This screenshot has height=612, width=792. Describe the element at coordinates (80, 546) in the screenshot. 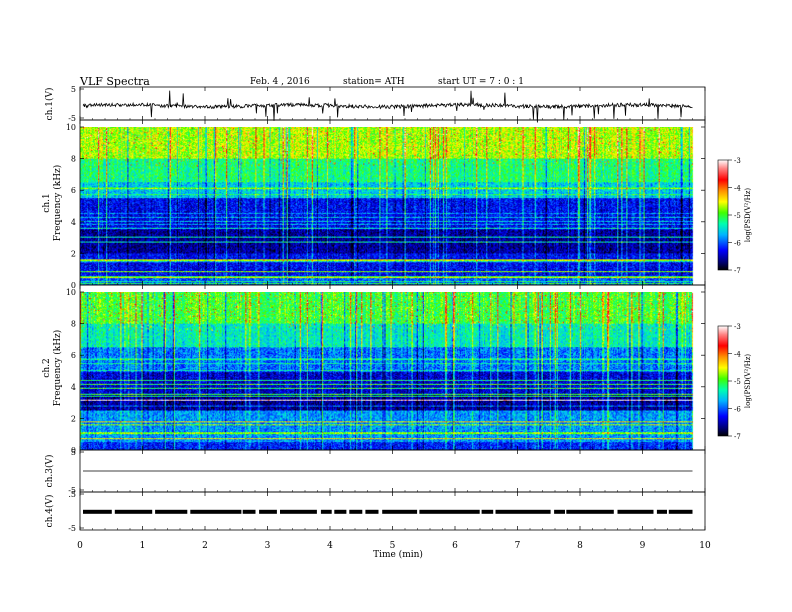

I see `x-tick-label: 0` at that location.